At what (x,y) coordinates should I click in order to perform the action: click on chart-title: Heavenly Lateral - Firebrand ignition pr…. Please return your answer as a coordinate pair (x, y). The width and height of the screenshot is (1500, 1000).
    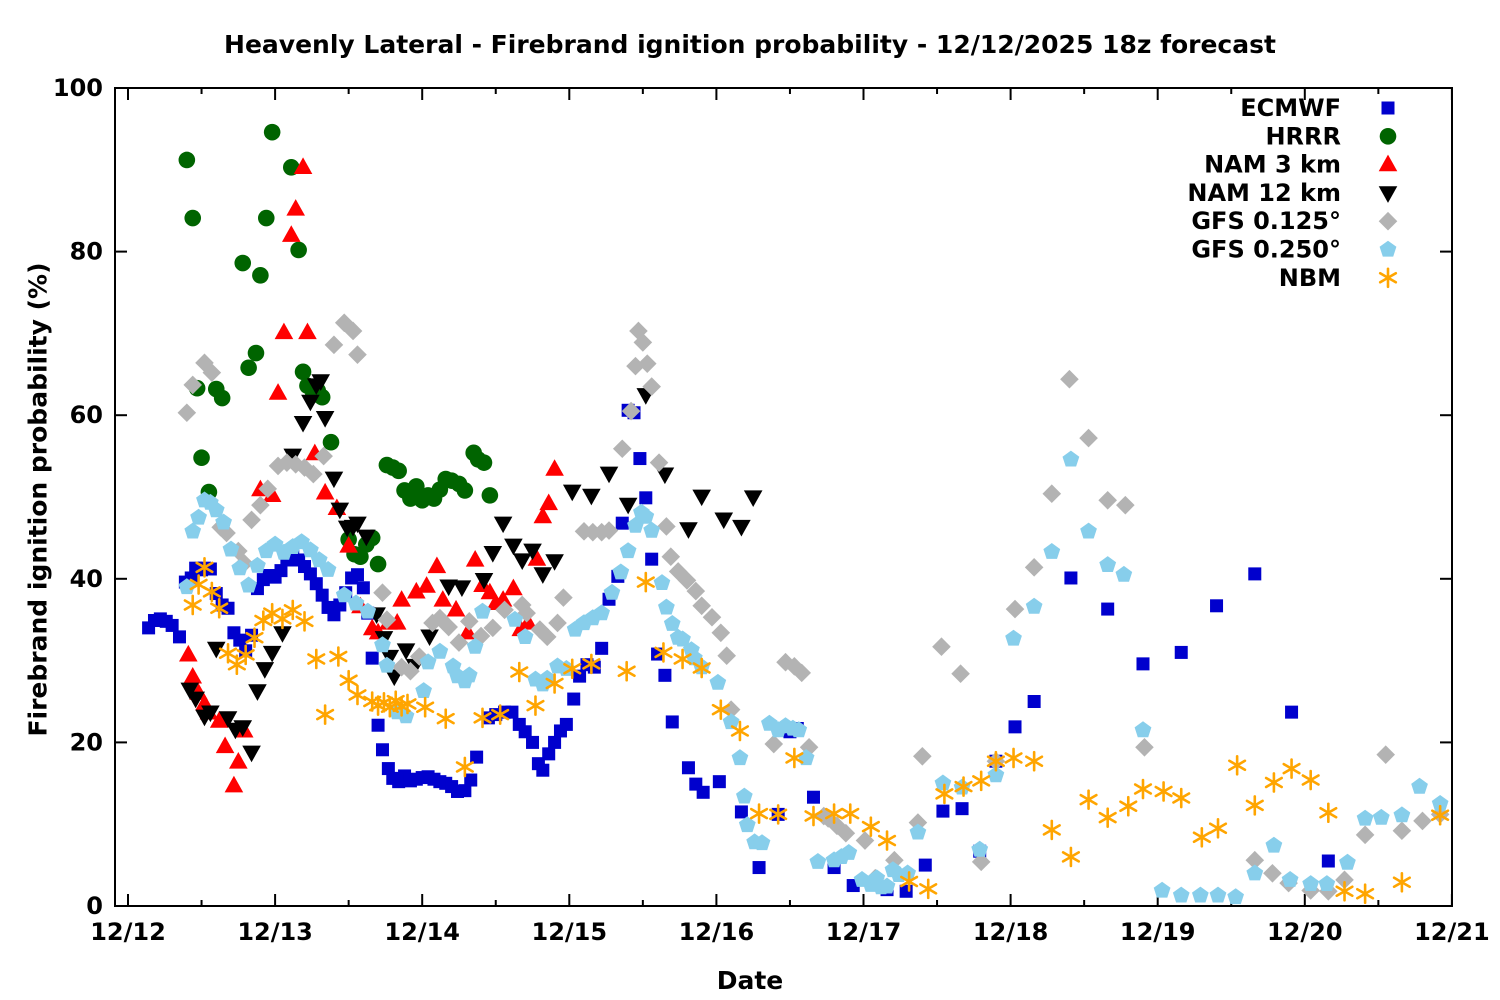
    Looking at the image, I should click on (750, 44).